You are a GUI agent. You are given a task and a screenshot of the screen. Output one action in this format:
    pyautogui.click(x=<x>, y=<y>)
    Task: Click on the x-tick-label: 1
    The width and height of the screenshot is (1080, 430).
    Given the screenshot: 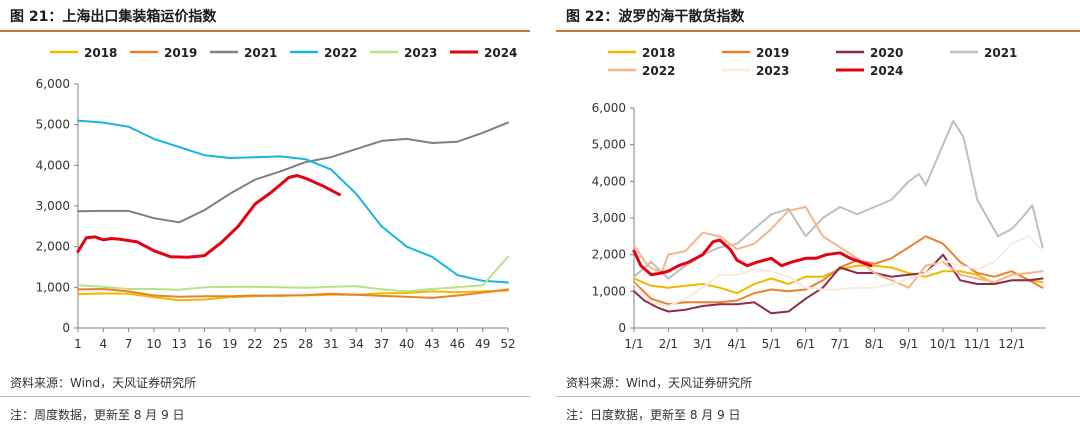 What is the action you would take?
    pyautogui.click(x=78, y=344)
    